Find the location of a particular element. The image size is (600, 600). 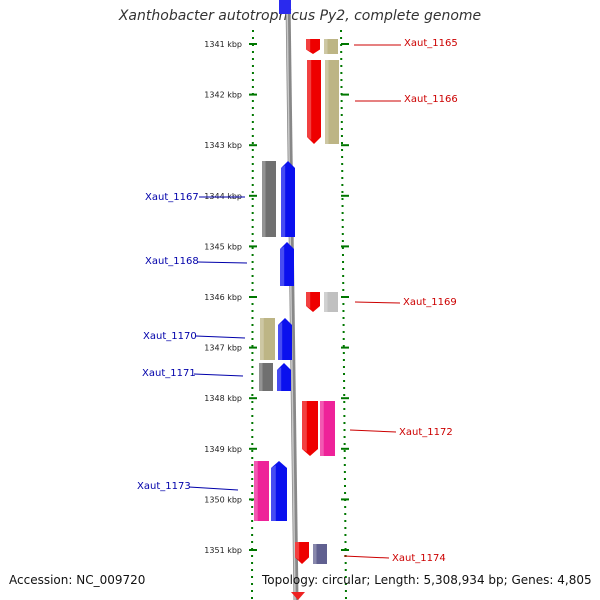

gene-1165-box-highlight is located at coordinates (326, 46).